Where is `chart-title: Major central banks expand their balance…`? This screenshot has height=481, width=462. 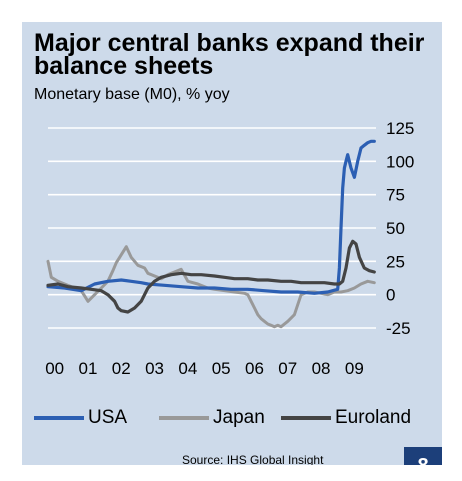
chart-title: Major central banks expand their balance… is located at coordinates (229, 54).